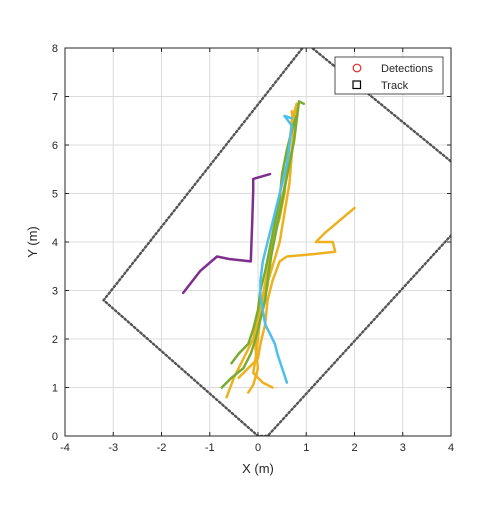 The height and width of the screenshot is (505, 500). What do you see at coordinates (113, 448) in the screenshot?
I see `x-tick-label: -3` at bounding box center [113, 448].